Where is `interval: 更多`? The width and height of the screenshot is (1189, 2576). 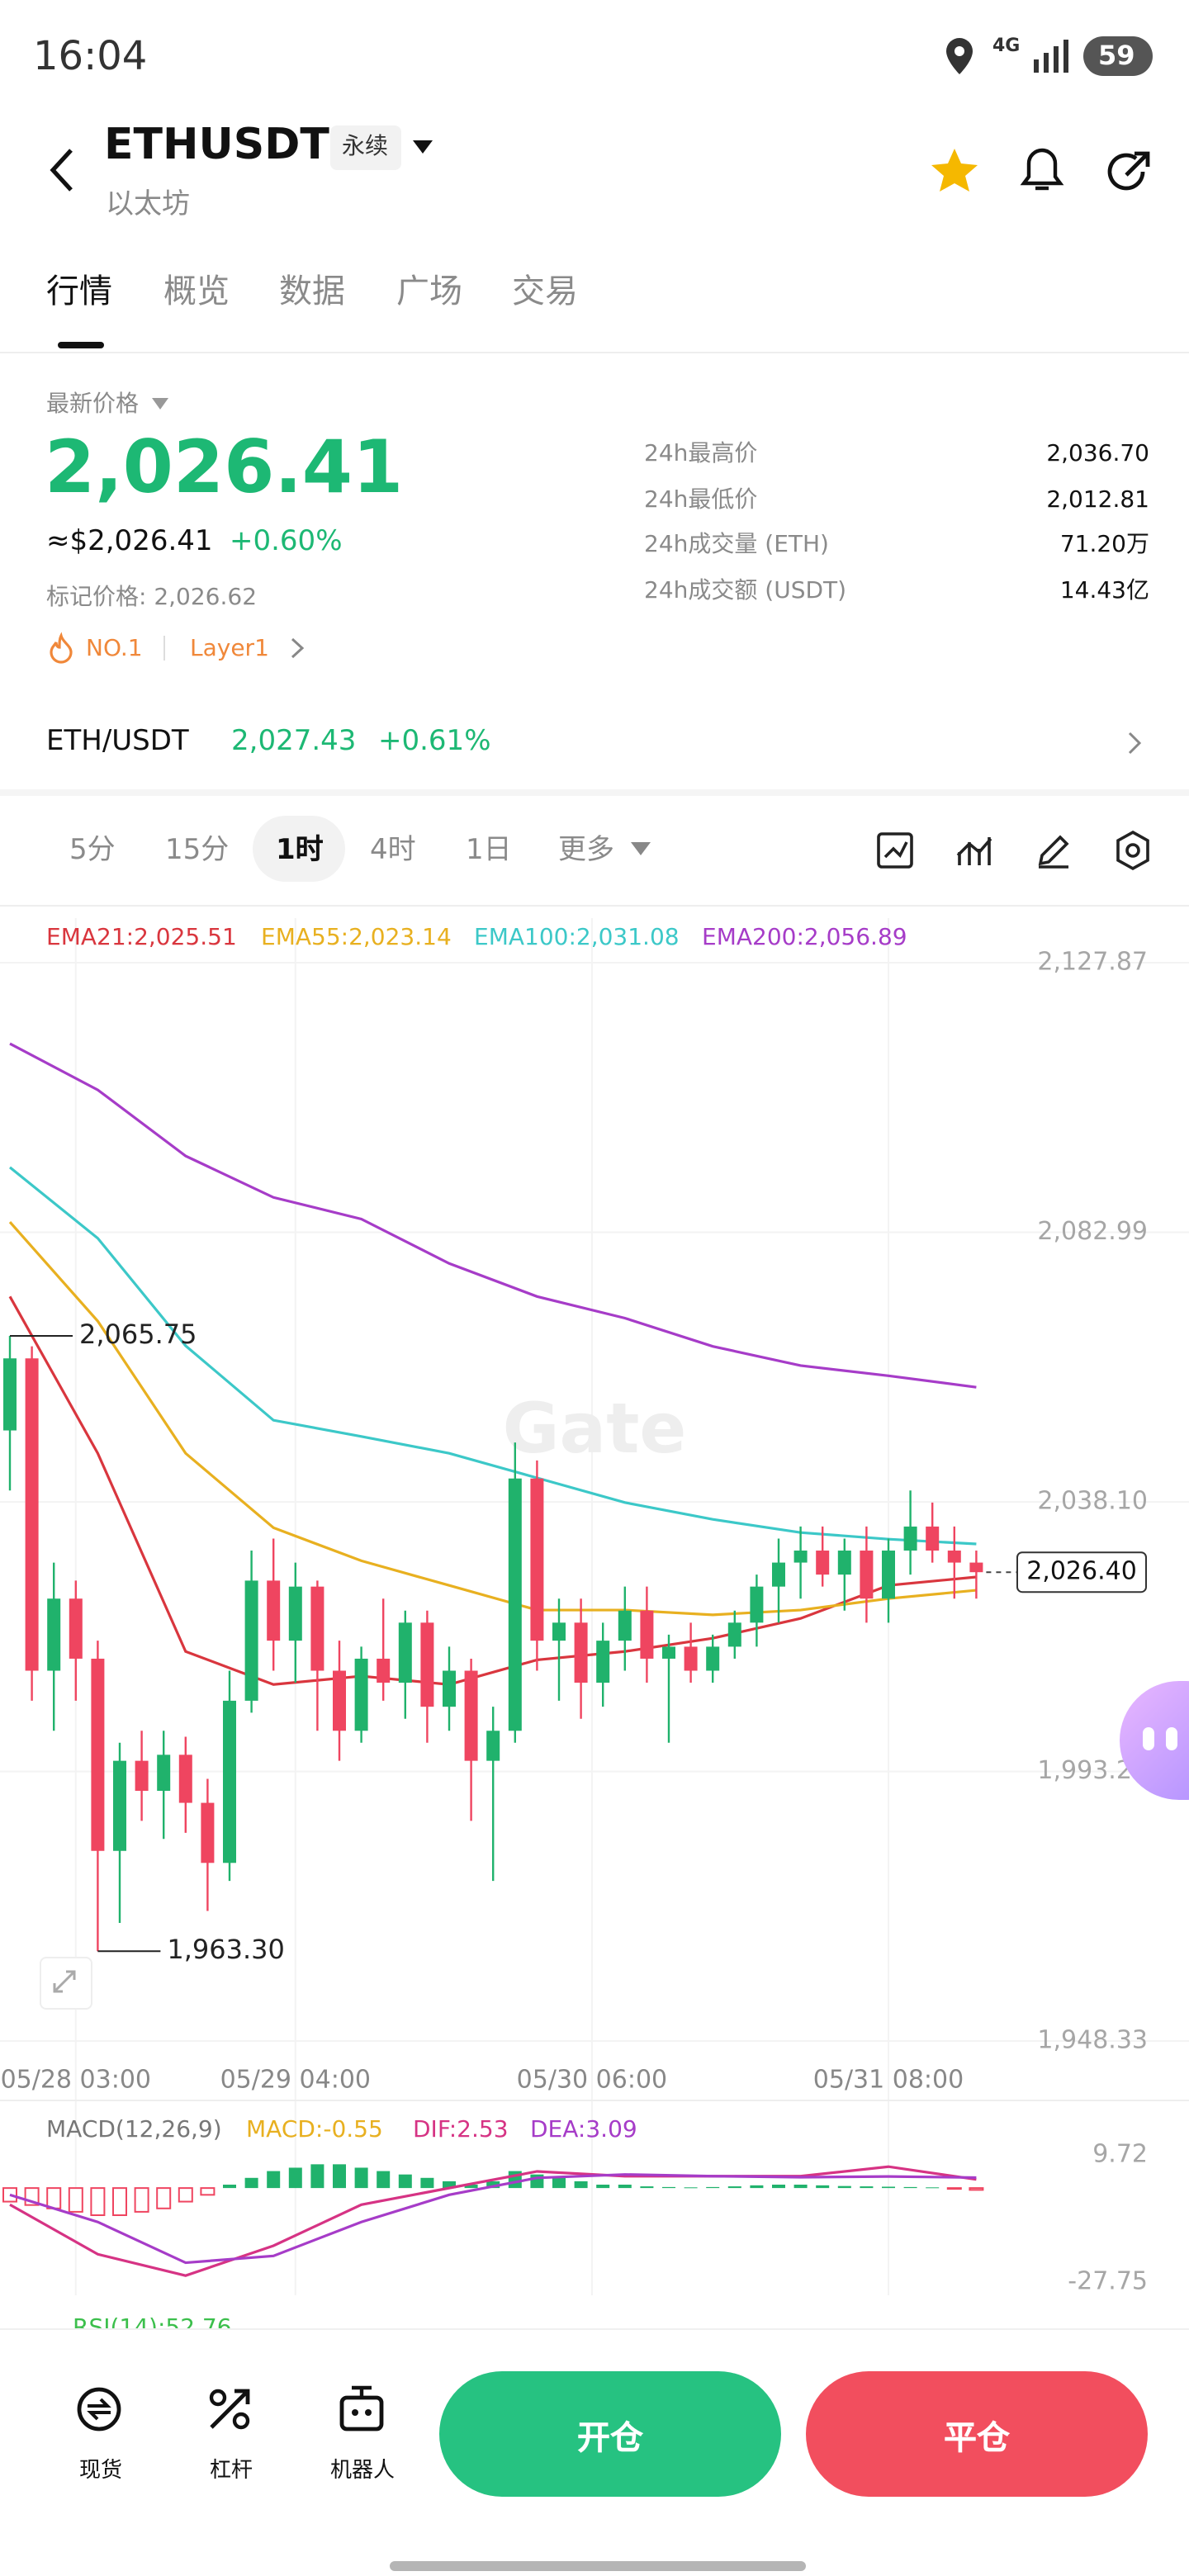 interval: 更多 is located at coordinates (586, 850).